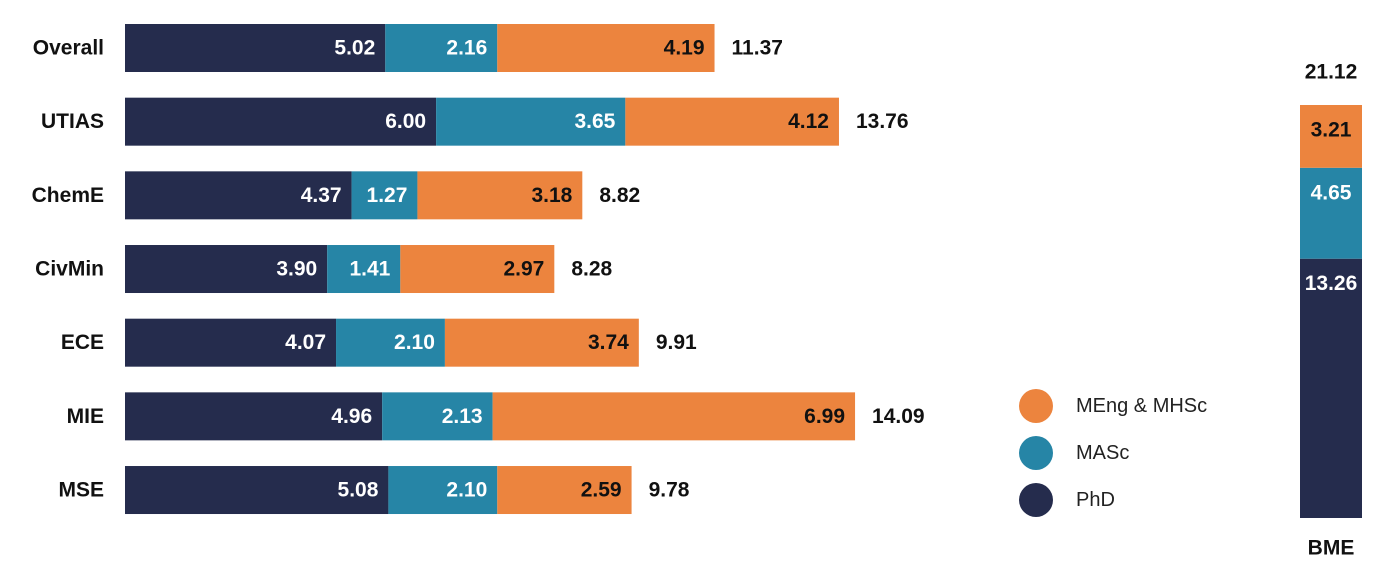 This screenshot has width=1400, height=582. What do you see at coordinates (387, 195) in the screenshot?
I see `data-label-cheme-masc: 1.27` at bounding box center [387, 195].